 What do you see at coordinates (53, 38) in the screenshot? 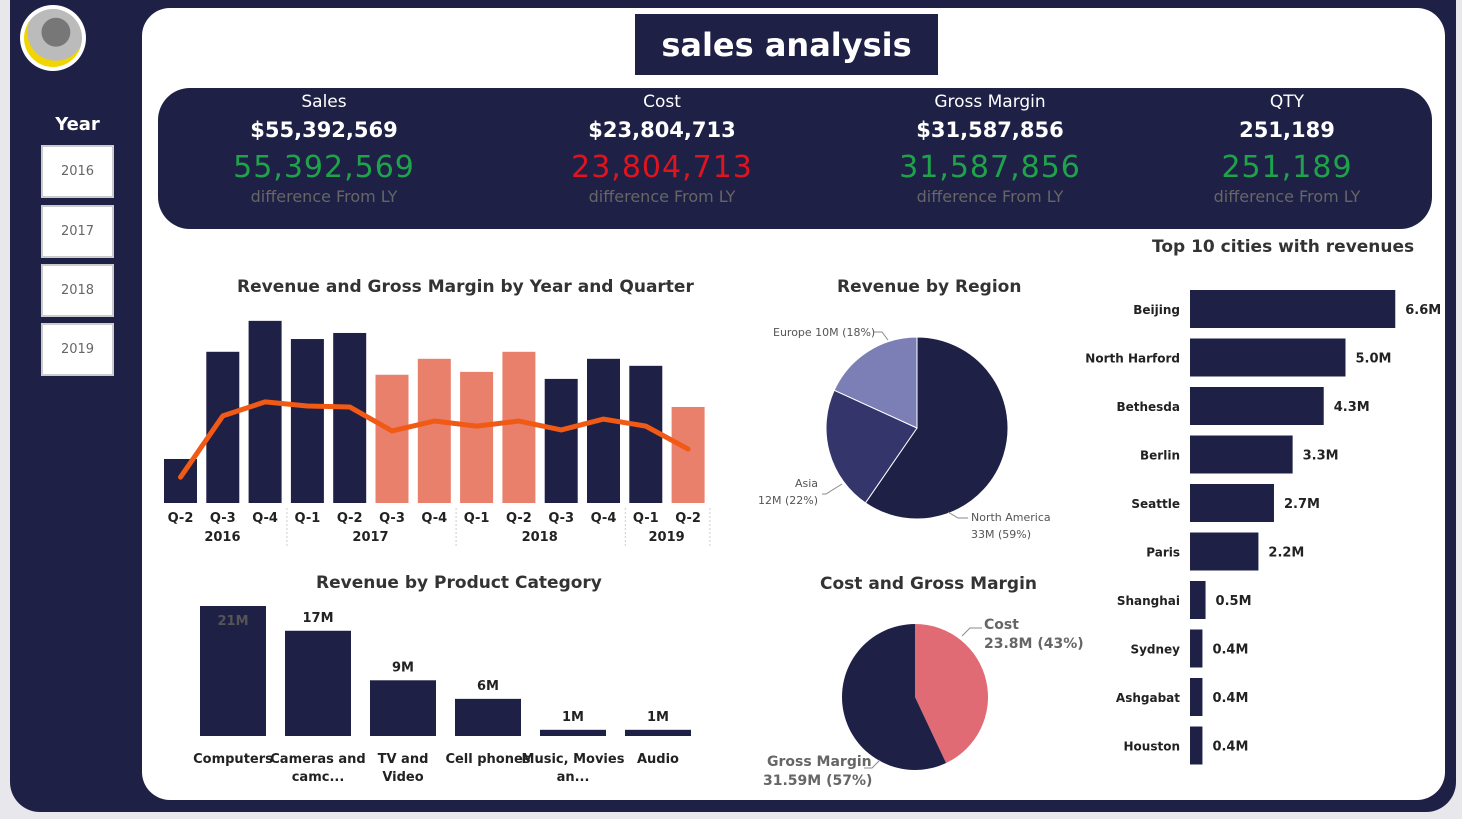
I see `avatar` at bounding box center [53, 38].